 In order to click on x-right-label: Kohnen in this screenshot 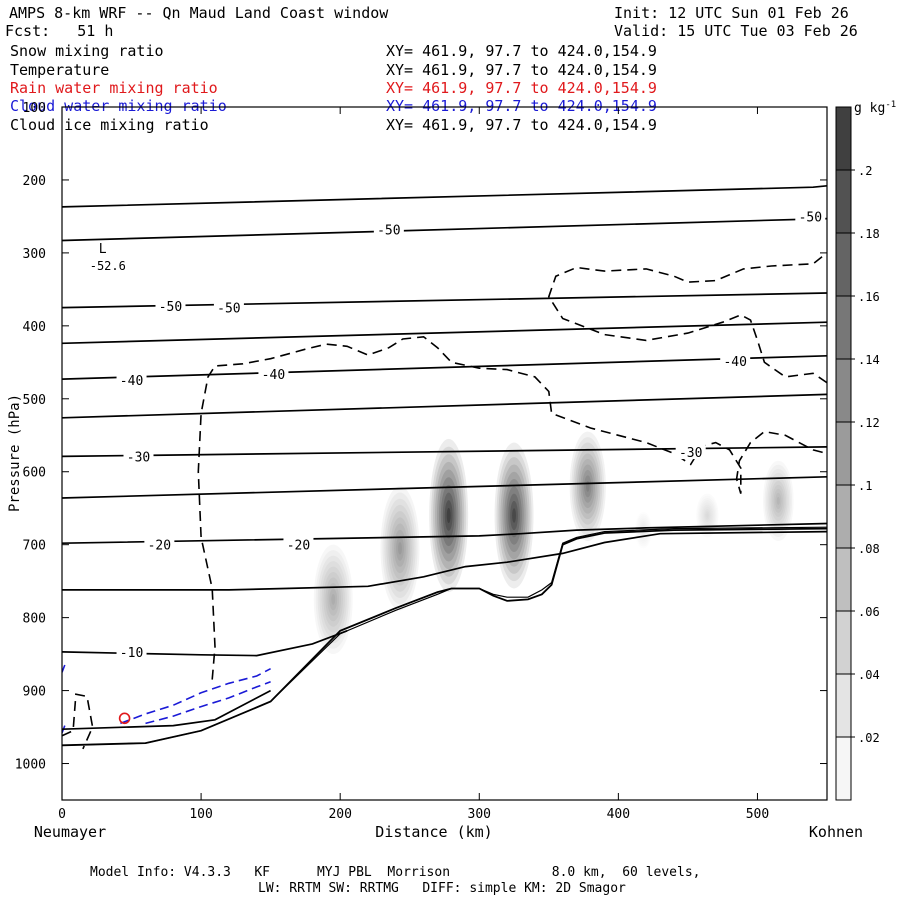, I will do `click(836, 832)`.